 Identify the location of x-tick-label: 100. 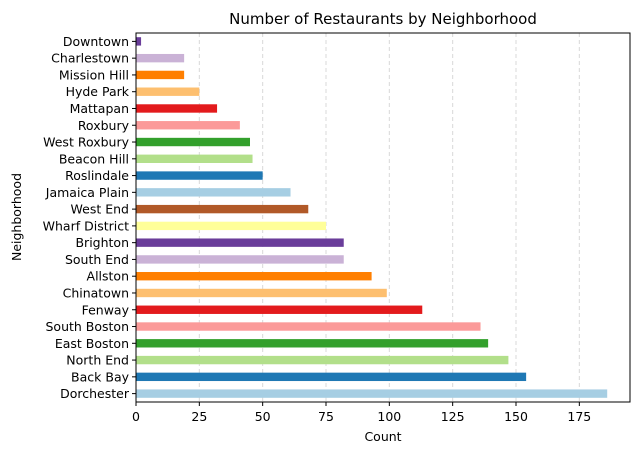
(389, 416).